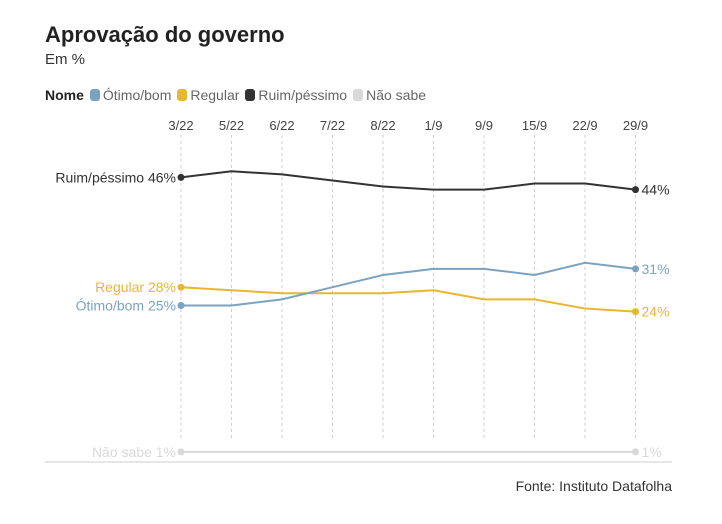  I want to click on series-line--timo-bom, so click(408, 284).